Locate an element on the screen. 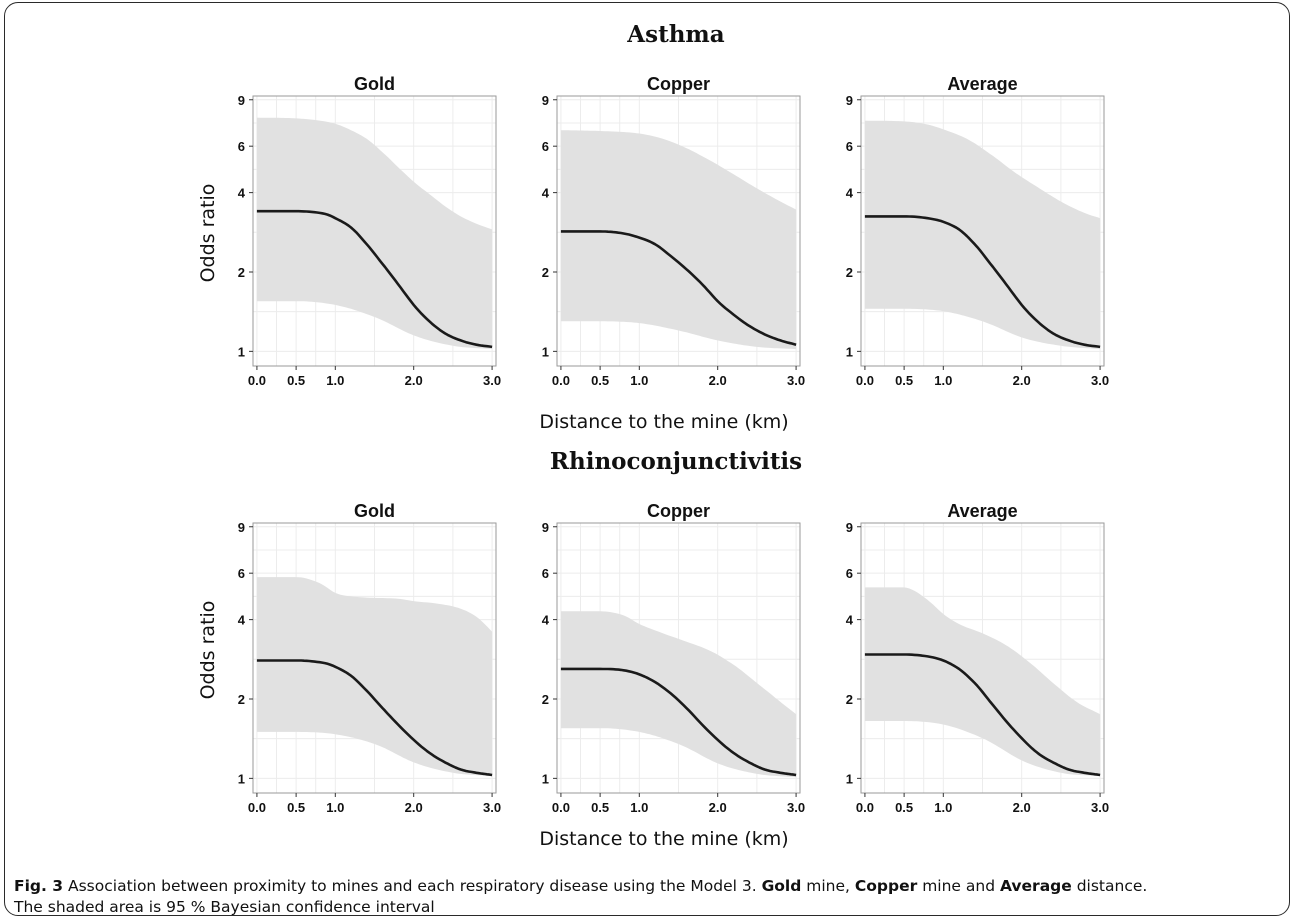 Image resolution: width=1296 pixels, height=923 pixels. y-tick-label-asthma-gold: 2 is located at coordinates (241, 272).